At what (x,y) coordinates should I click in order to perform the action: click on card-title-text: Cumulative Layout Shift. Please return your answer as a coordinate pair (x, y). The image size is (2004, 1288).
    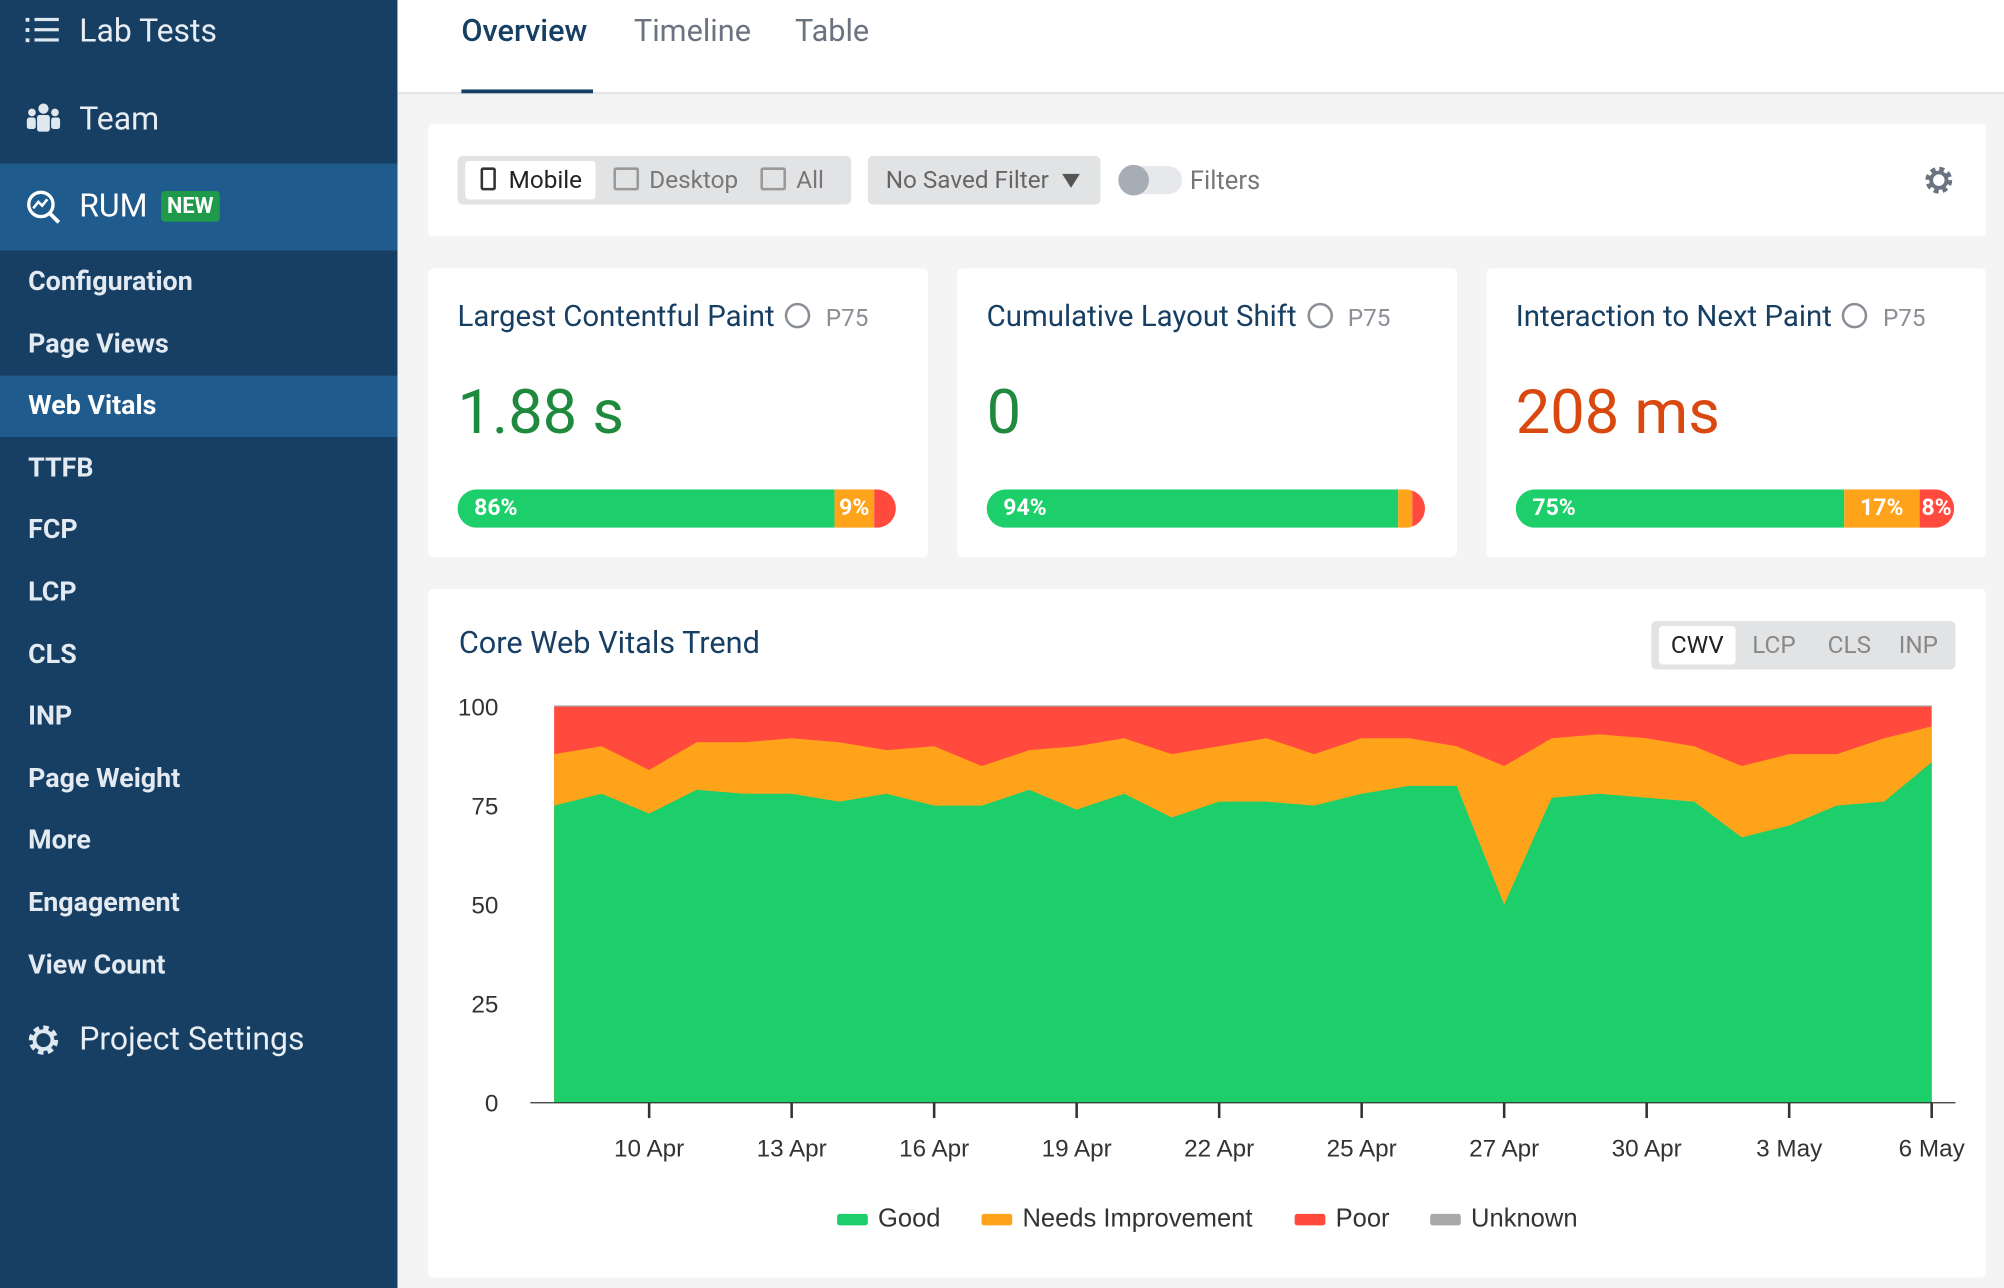
    Looking at the image, I should click on (1141, 316).